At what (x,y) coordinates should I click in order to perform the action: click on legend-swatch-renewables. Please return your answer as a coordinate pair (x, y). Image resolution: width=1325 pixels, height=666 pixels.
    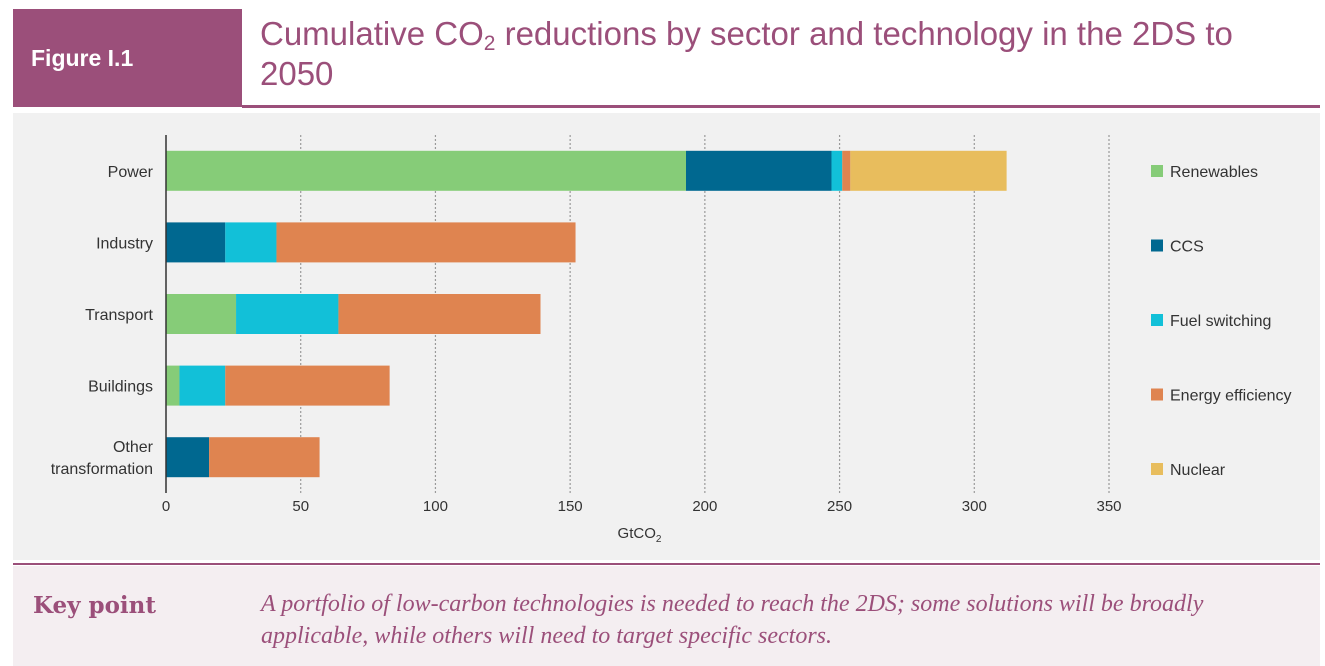
    Looking at the image, I should click on (1157, 171).